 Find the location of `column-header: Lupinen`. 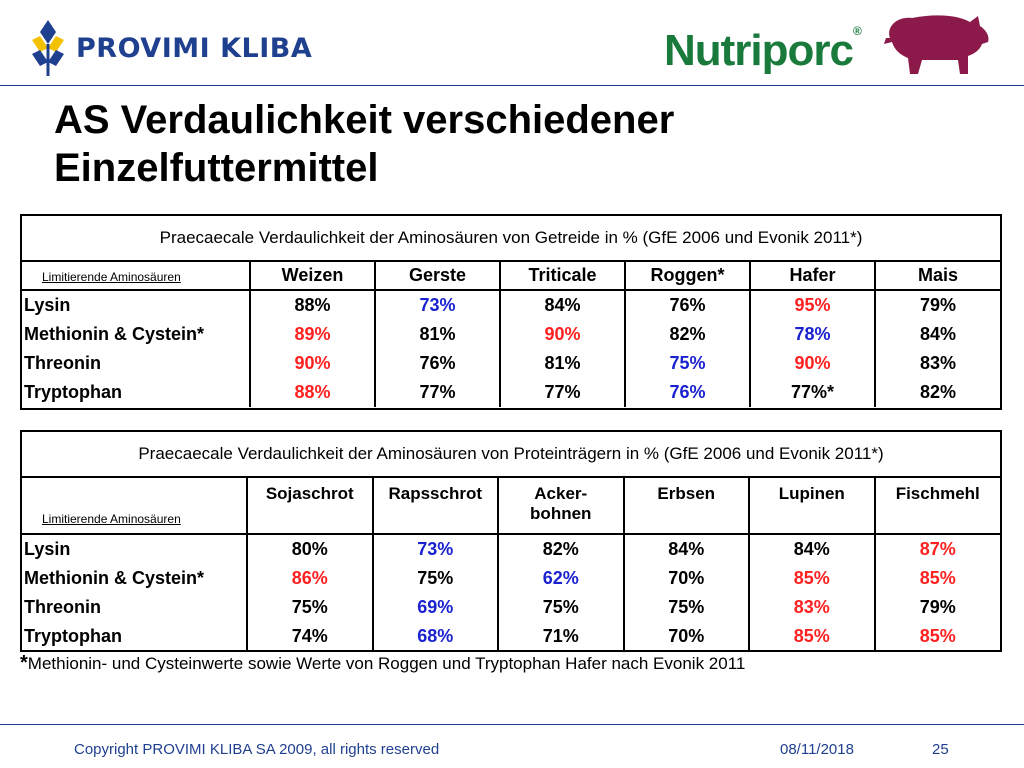

column-header: Lupinen is located at coordinates (811, 506).